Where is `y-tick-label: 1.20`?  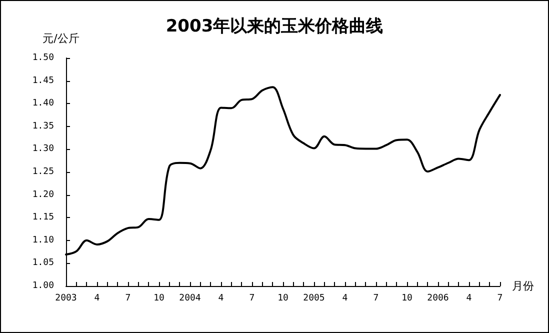 y-tick-label: 1.20 is located at coordinates (43, 195).